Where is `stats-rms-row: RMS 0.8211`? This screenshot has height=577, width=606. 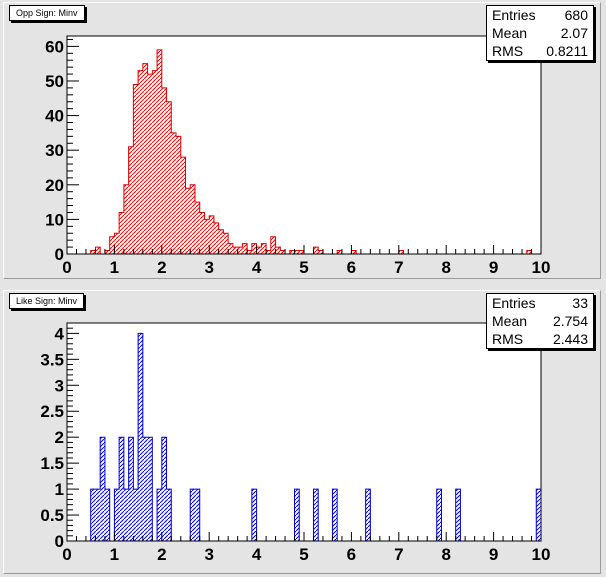 stats-rms-row: RMS 0.8211 is located at coordinates (540, 51).